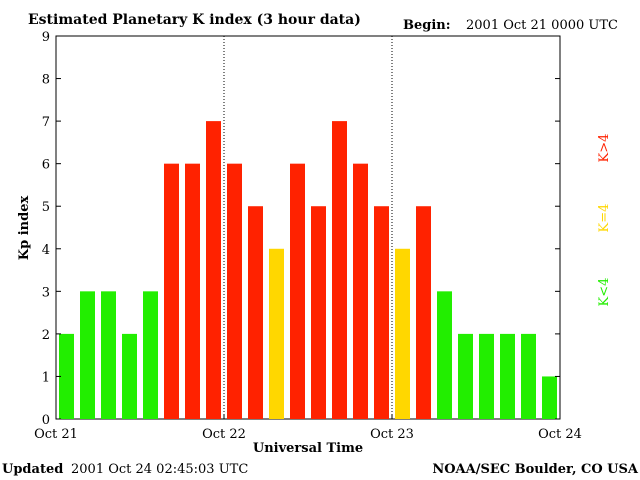 The image size is (640, 480). What do you see at coordinates (46, 37) in the screenshot?
I see `y-tick-label: 9` at bounding box center [46, 37].